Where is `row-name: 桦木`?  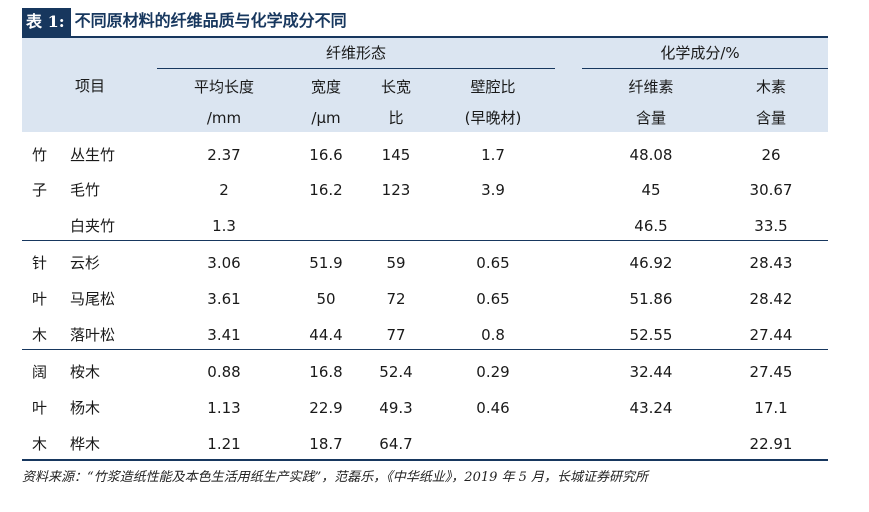
row-name: 桦木 is located at coordinates (85, 444).